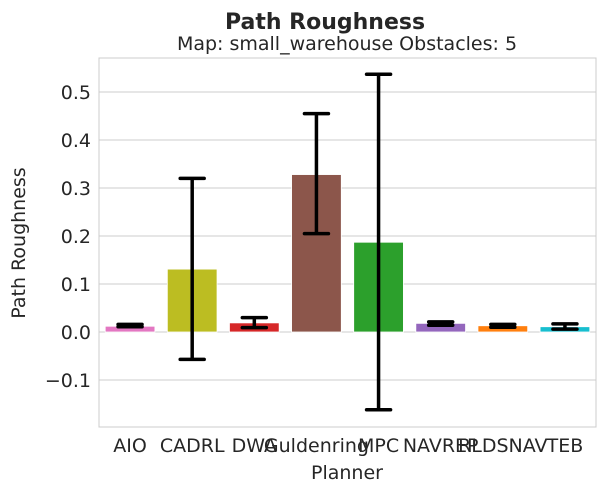  Describe the element at coordinates (502, 446) in the screenshot. I see `x-tick-label: RLDSNAV` at that location.